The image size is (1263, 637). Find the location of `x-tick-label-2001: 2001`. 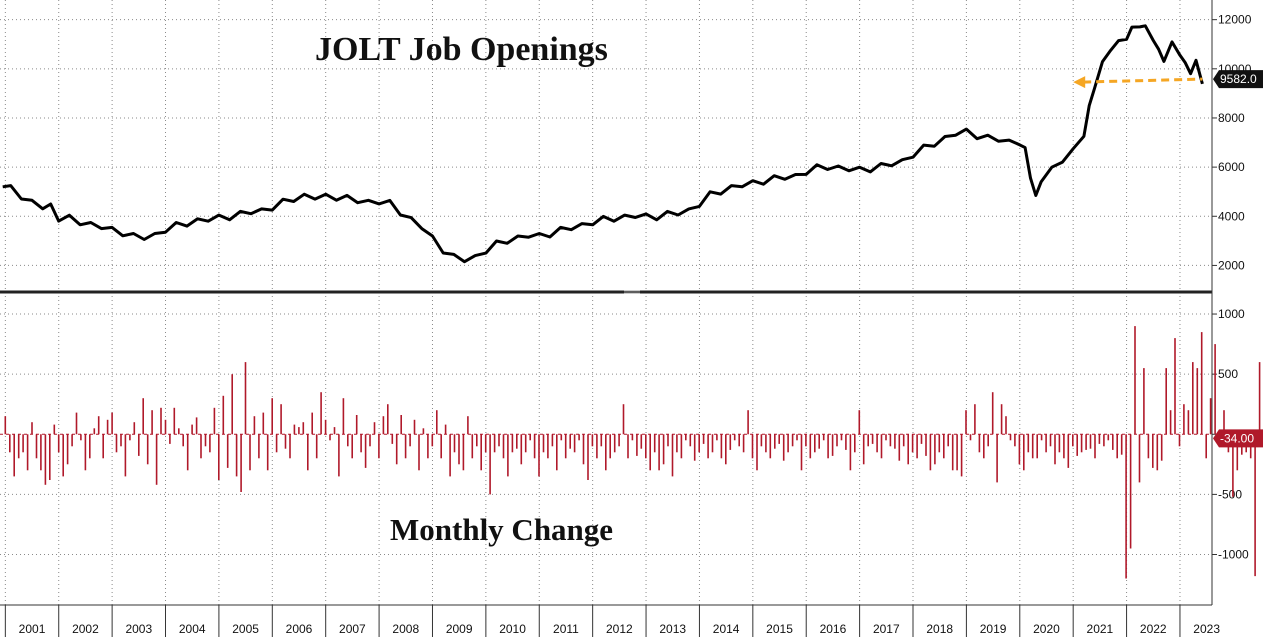

x-tick-label-2001: 2001 is located at coordinates (32, 629).